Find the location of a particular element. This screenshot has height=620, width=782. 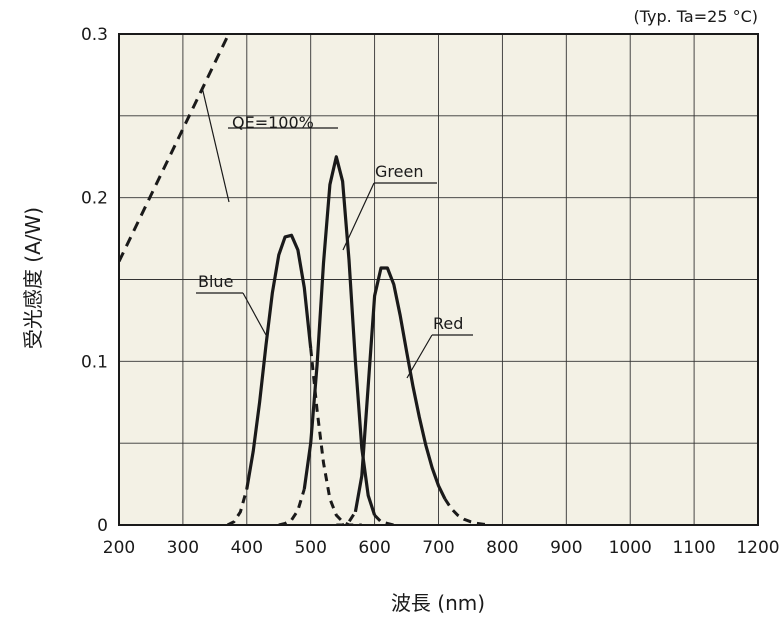

y-tick-label: 0 is located at coordinates (102, 526).